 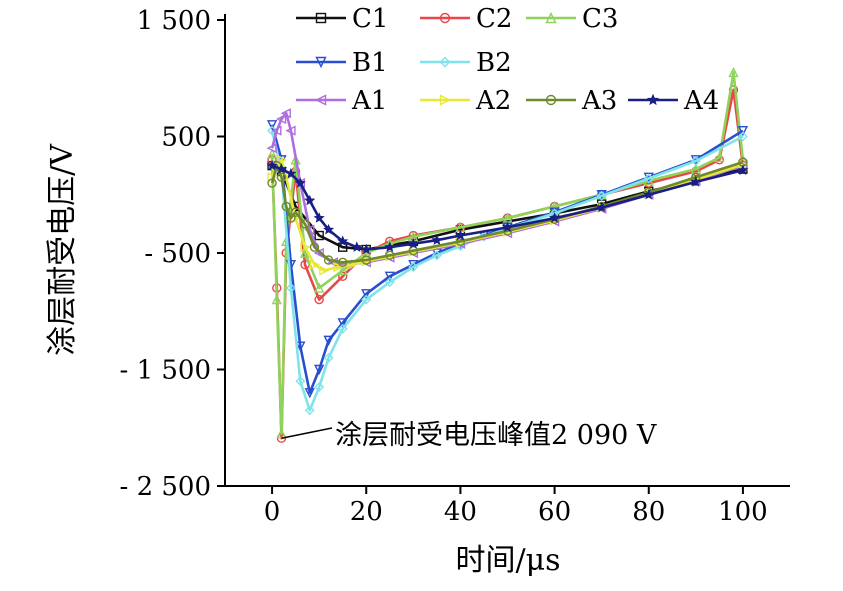 I want to click on legend-item: B2, so click(x=466, y=63).